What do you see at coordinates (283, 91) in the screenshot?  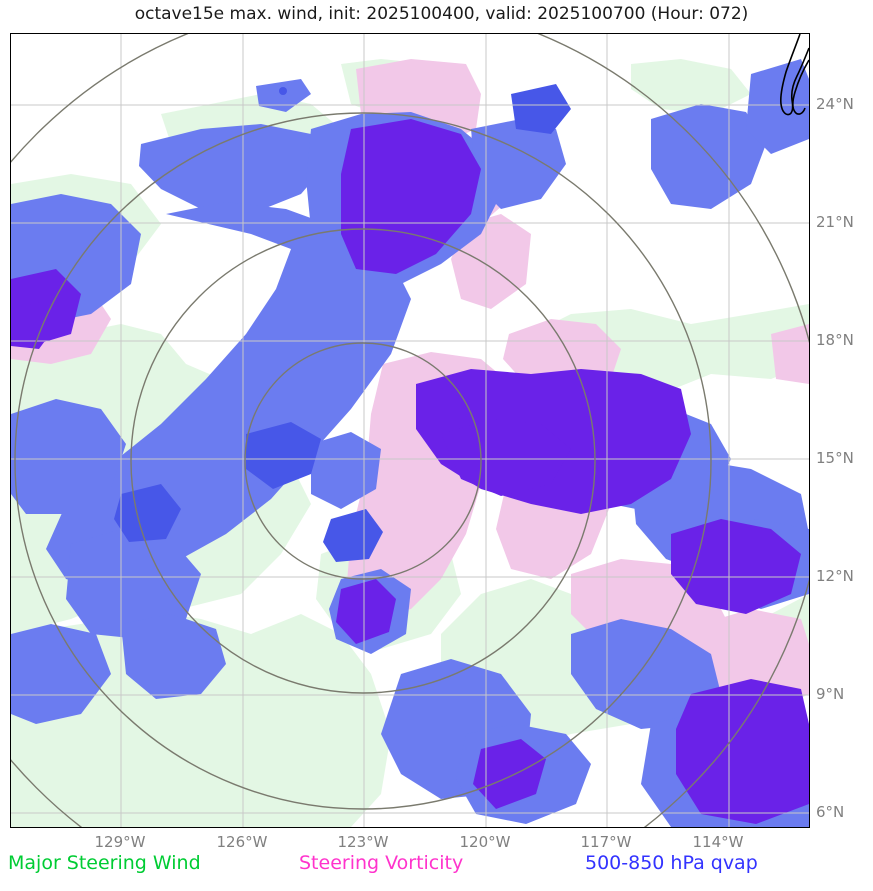 I see `map-speck` at bounding box center [283, 91].